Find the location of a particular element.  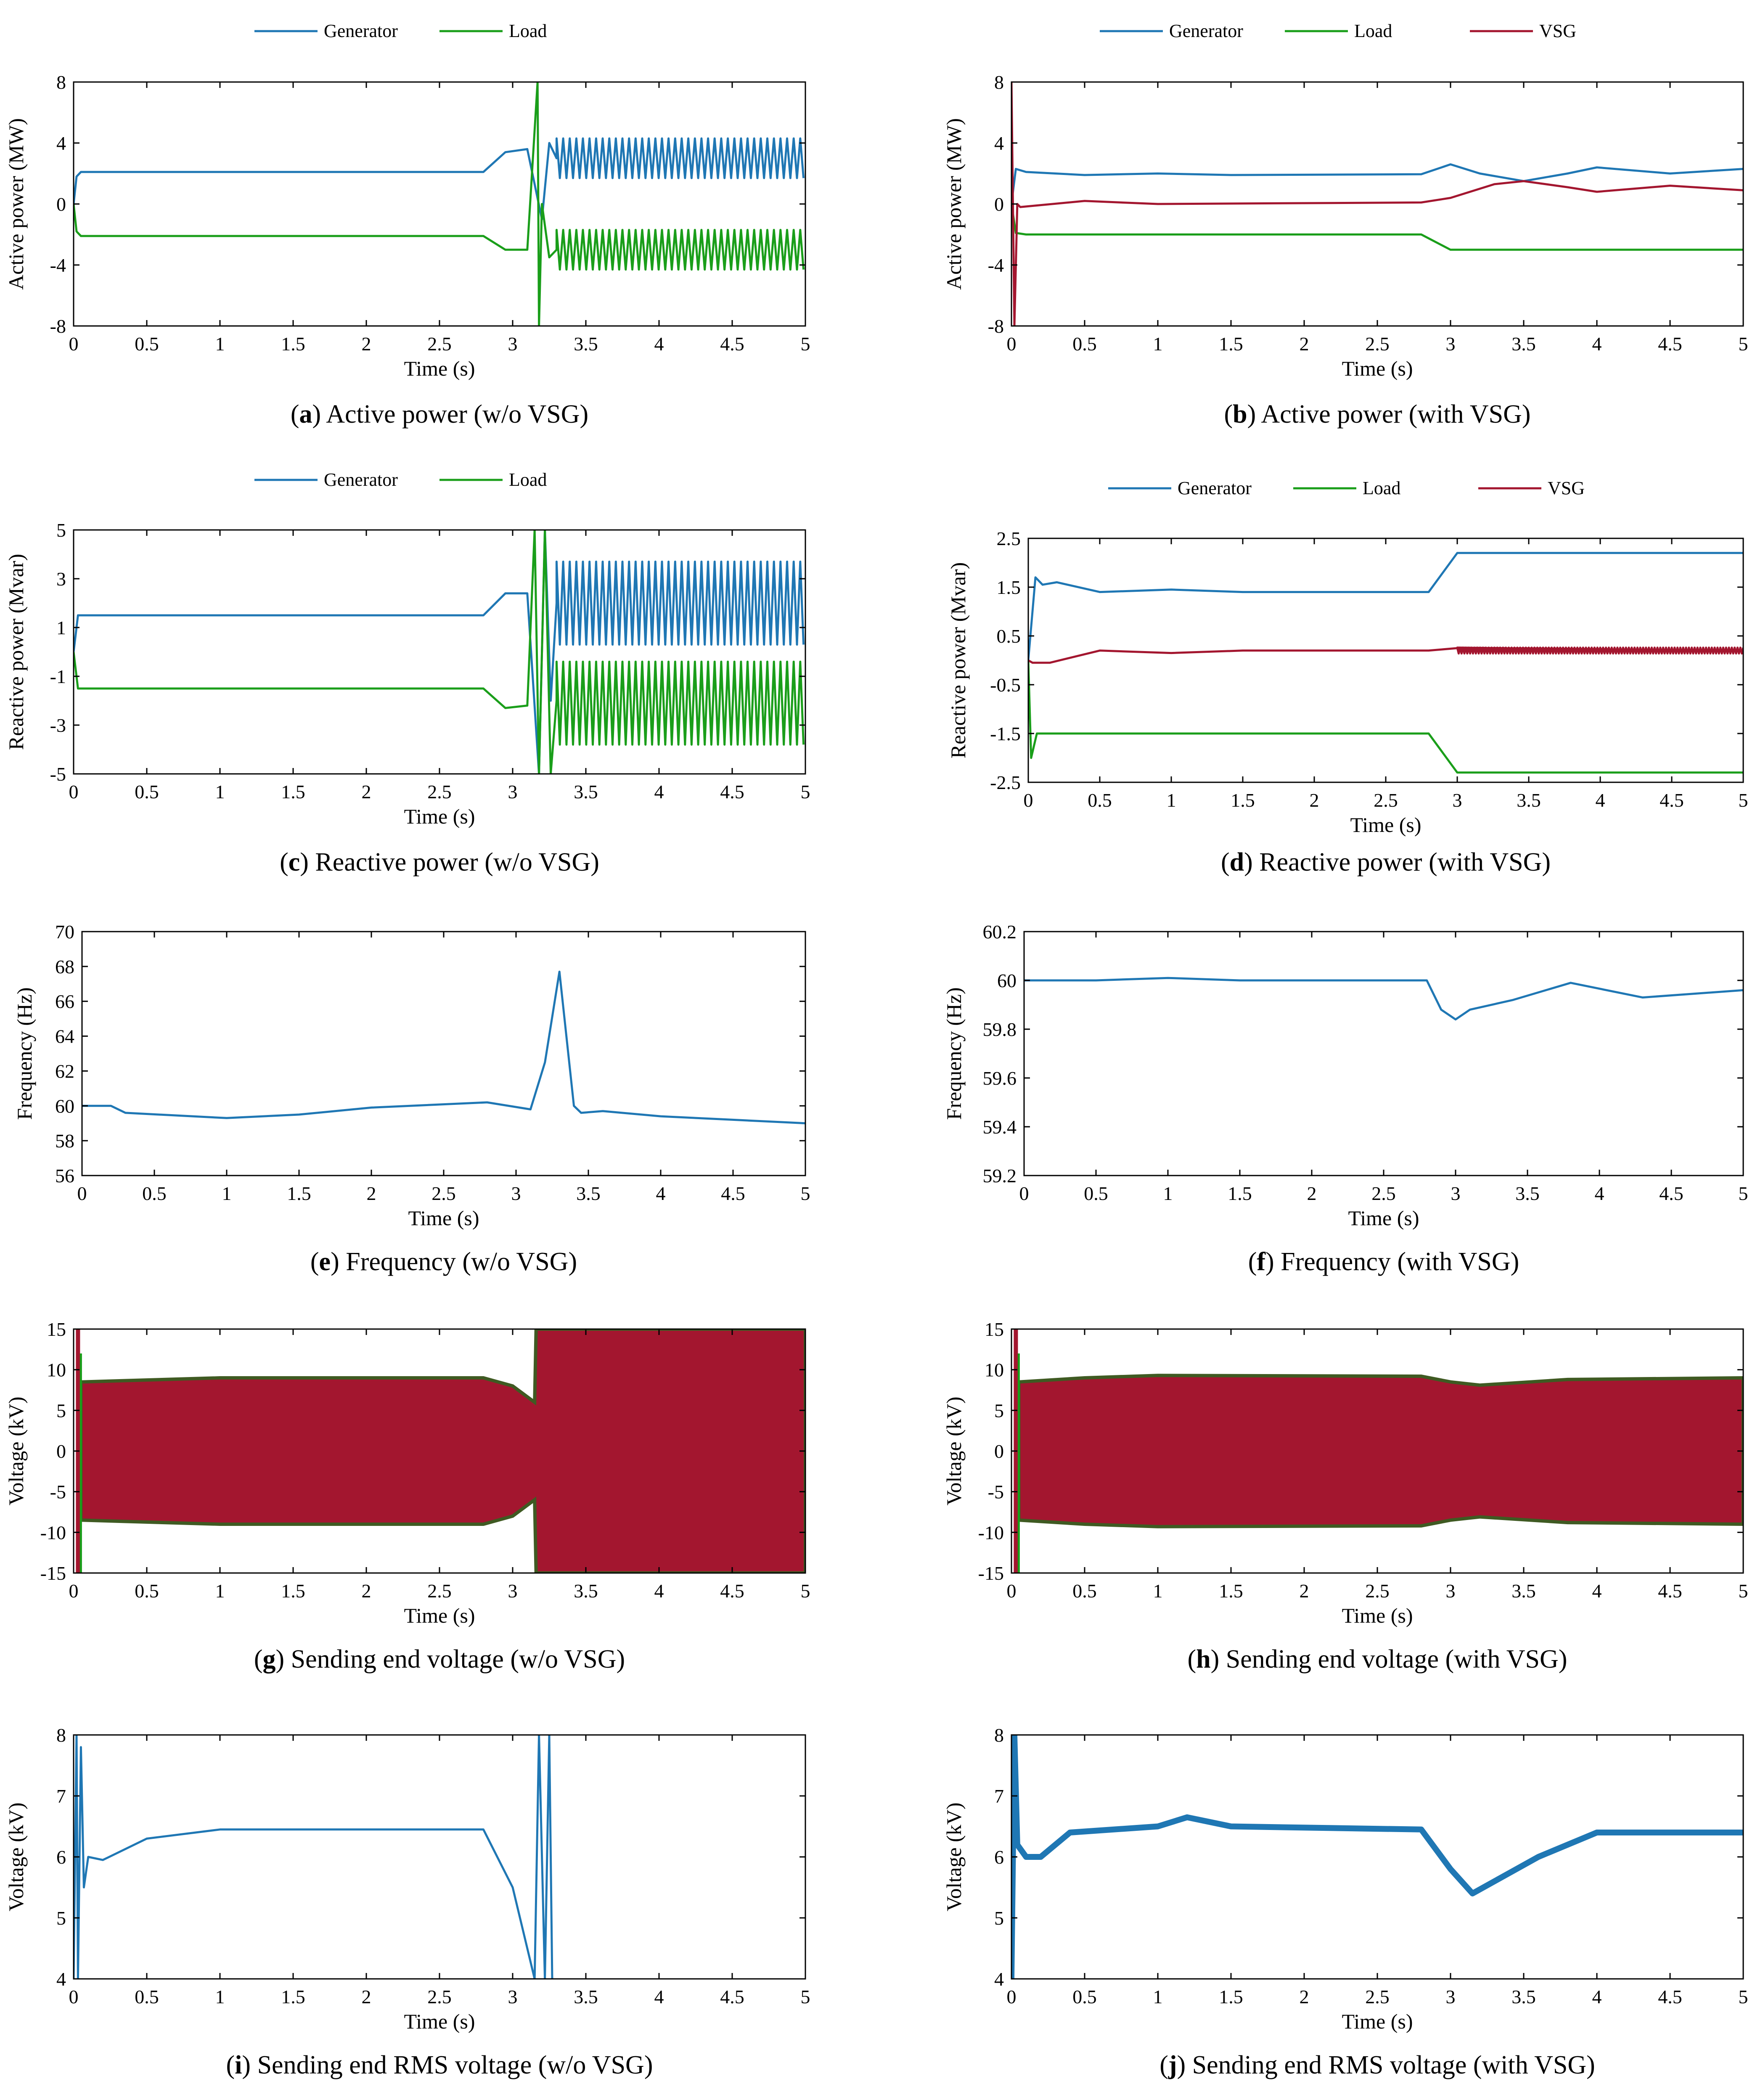

y-tick-label: 68 is located at coordinates (64, 966).